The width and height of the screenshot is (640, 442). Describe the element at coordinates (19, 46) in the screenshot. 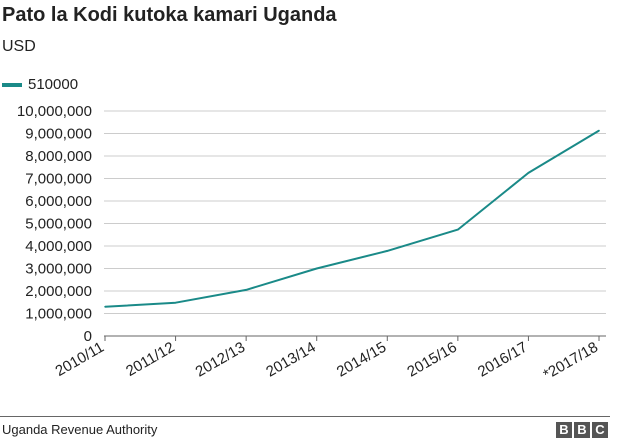

I see `chart-subtitle: USD` at that location.